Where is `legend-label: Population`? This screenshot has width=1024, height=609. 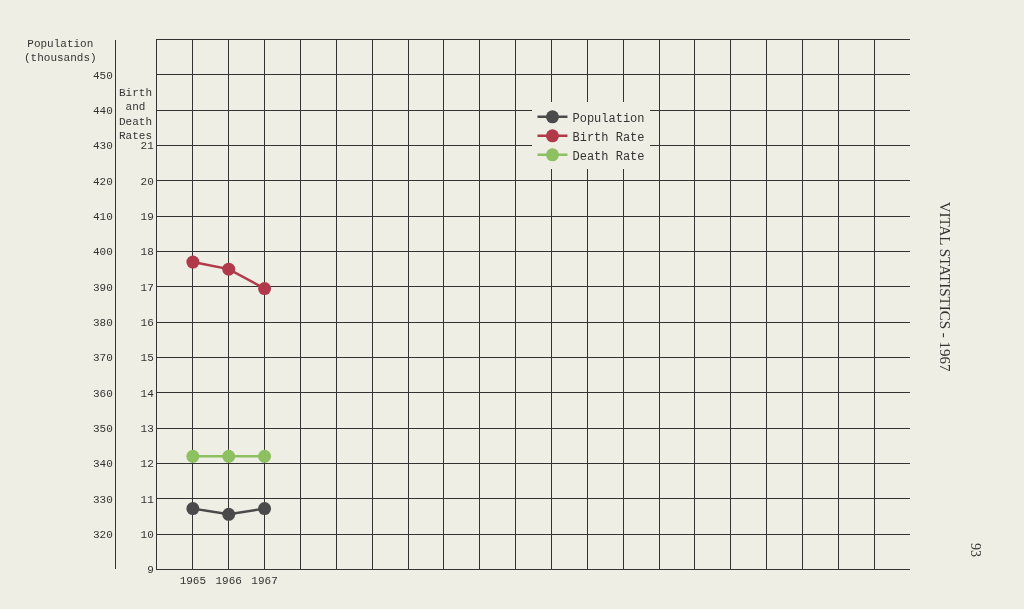 legend-label: Population is located at coordinates (608, 118).